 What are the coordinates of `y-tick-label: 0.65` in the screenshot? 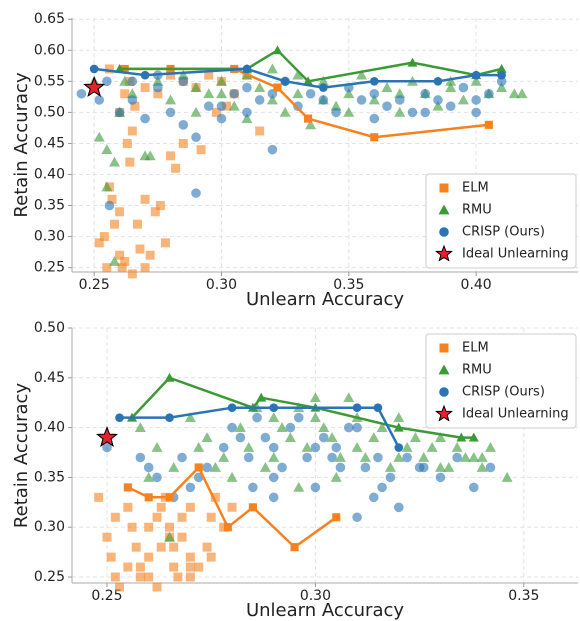 It's located at (49, 19).